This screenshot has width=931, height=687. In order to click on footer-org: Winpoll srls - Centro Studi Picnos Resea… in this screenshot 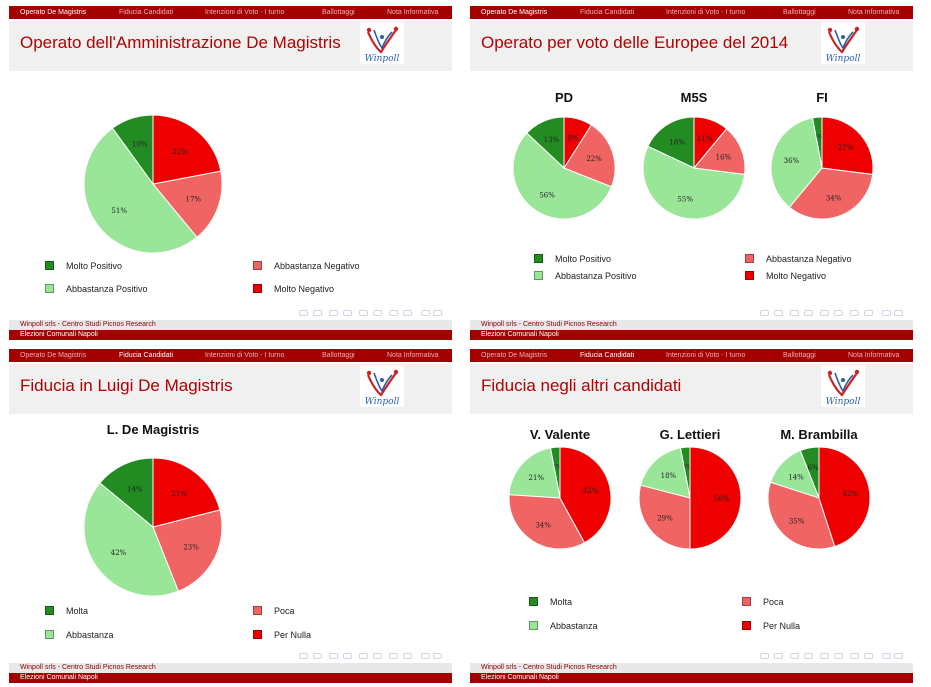, I will do `click(230, 325)`.